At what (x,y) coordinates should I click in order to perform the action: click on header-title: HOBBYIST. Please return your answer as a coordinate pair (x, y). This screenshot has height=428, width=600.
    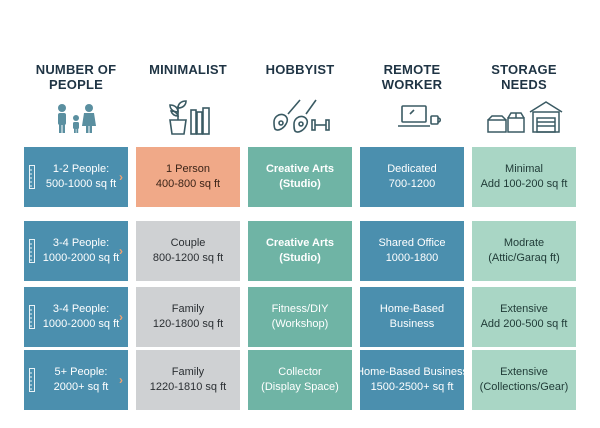
    Looking at the image, I should click on (300, 69).